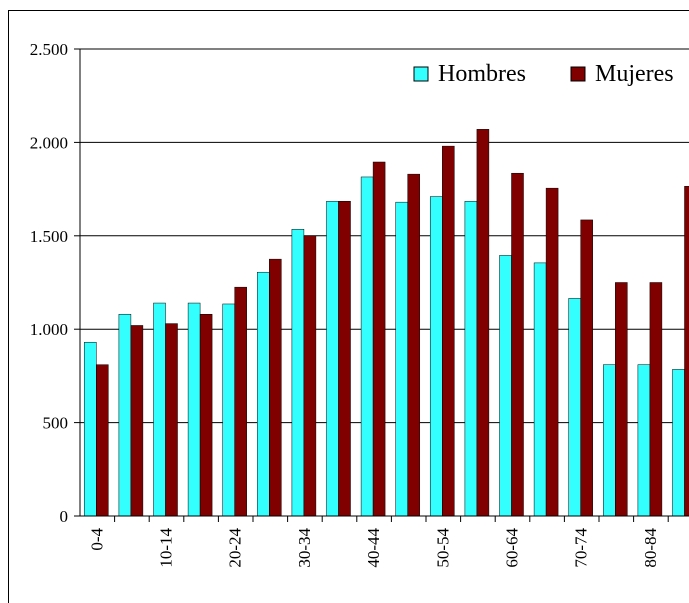 Image resolution: width=689 pixels, height=603 pixels. I want to click on x-tick-label: 70-74, so click(581, 548).